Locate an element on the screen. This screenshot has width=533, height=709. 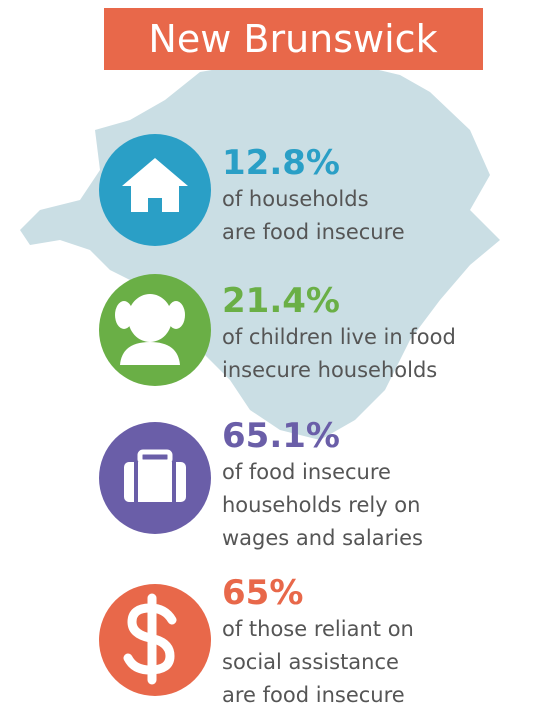
description-line: insecure households is located at coordinates (329, 370).